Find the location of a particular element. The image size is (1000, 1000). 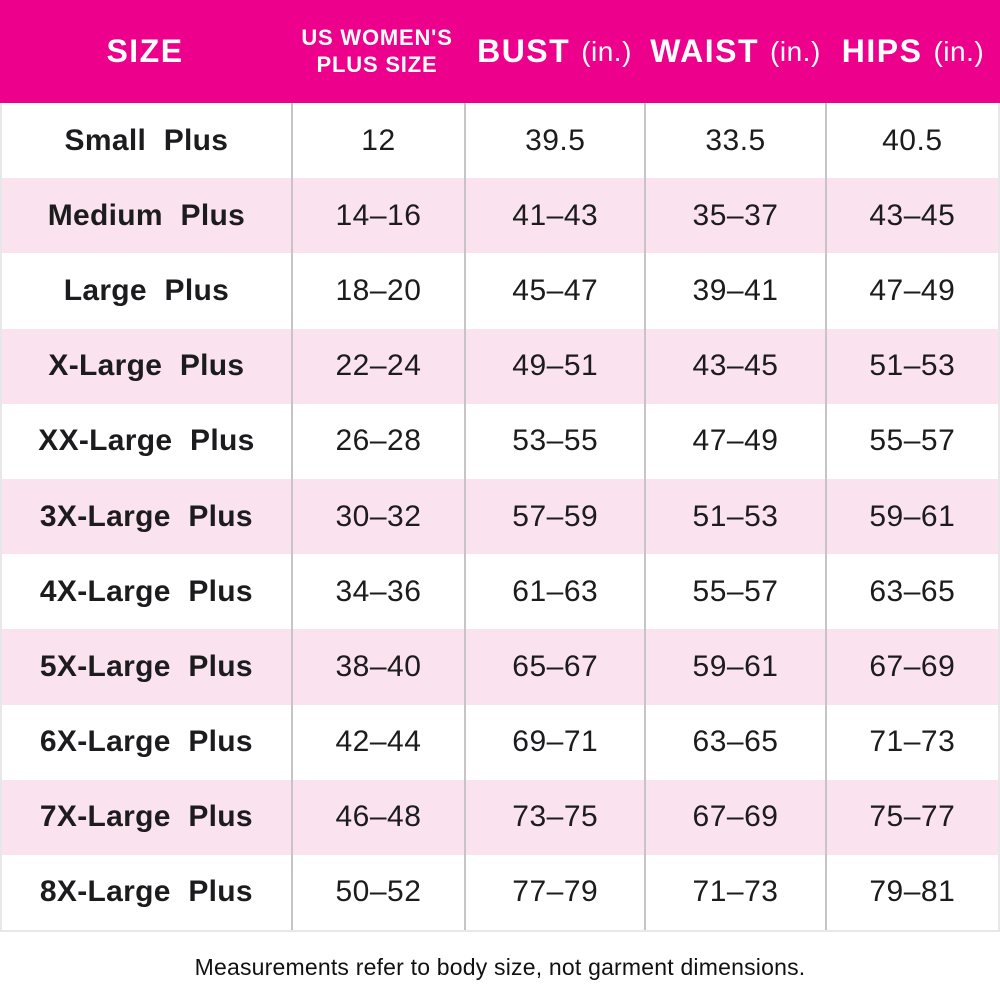

waist-cell: 33.5 is located at coordinates (734, 141).